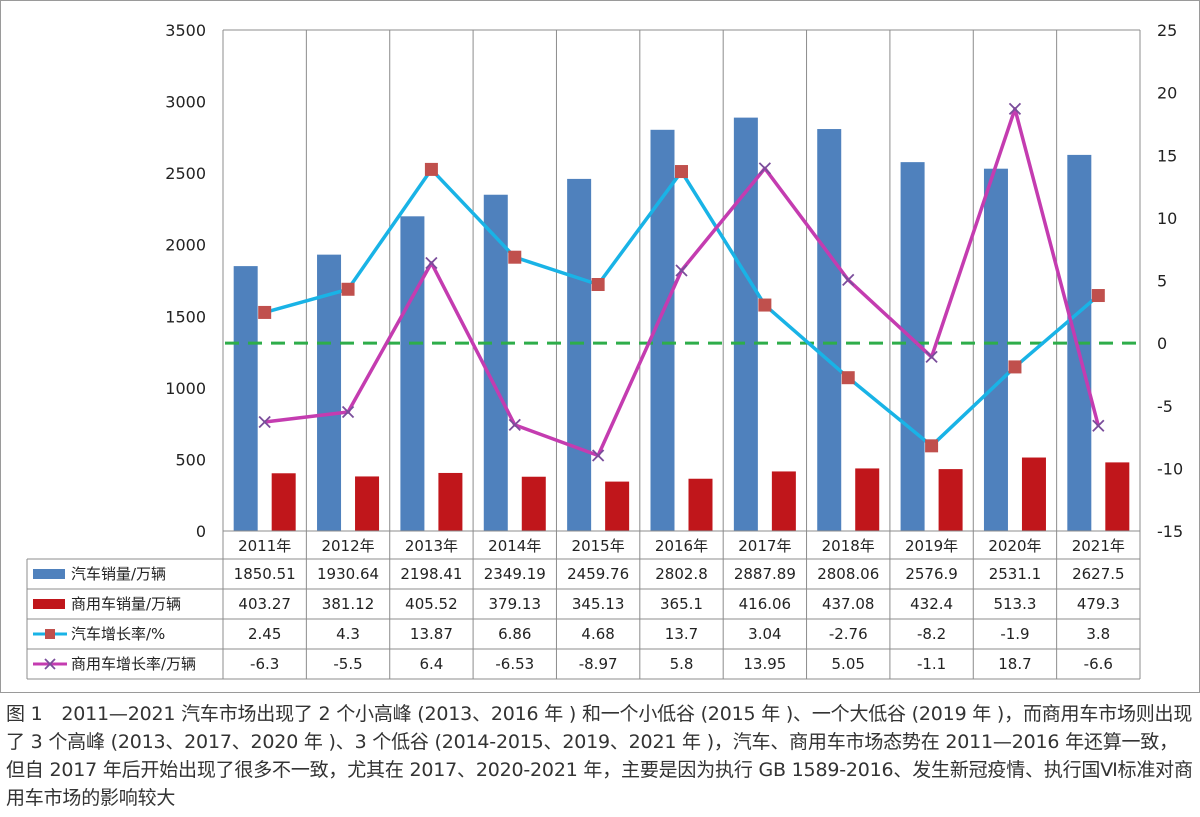 This screenshot has width=1200, height=817. What do you see at coordinates (133, 664) in the screenshot?
I see `legend-label-commercial-growth: 商用车增长率/万辆` at bounding box center [133, 664].